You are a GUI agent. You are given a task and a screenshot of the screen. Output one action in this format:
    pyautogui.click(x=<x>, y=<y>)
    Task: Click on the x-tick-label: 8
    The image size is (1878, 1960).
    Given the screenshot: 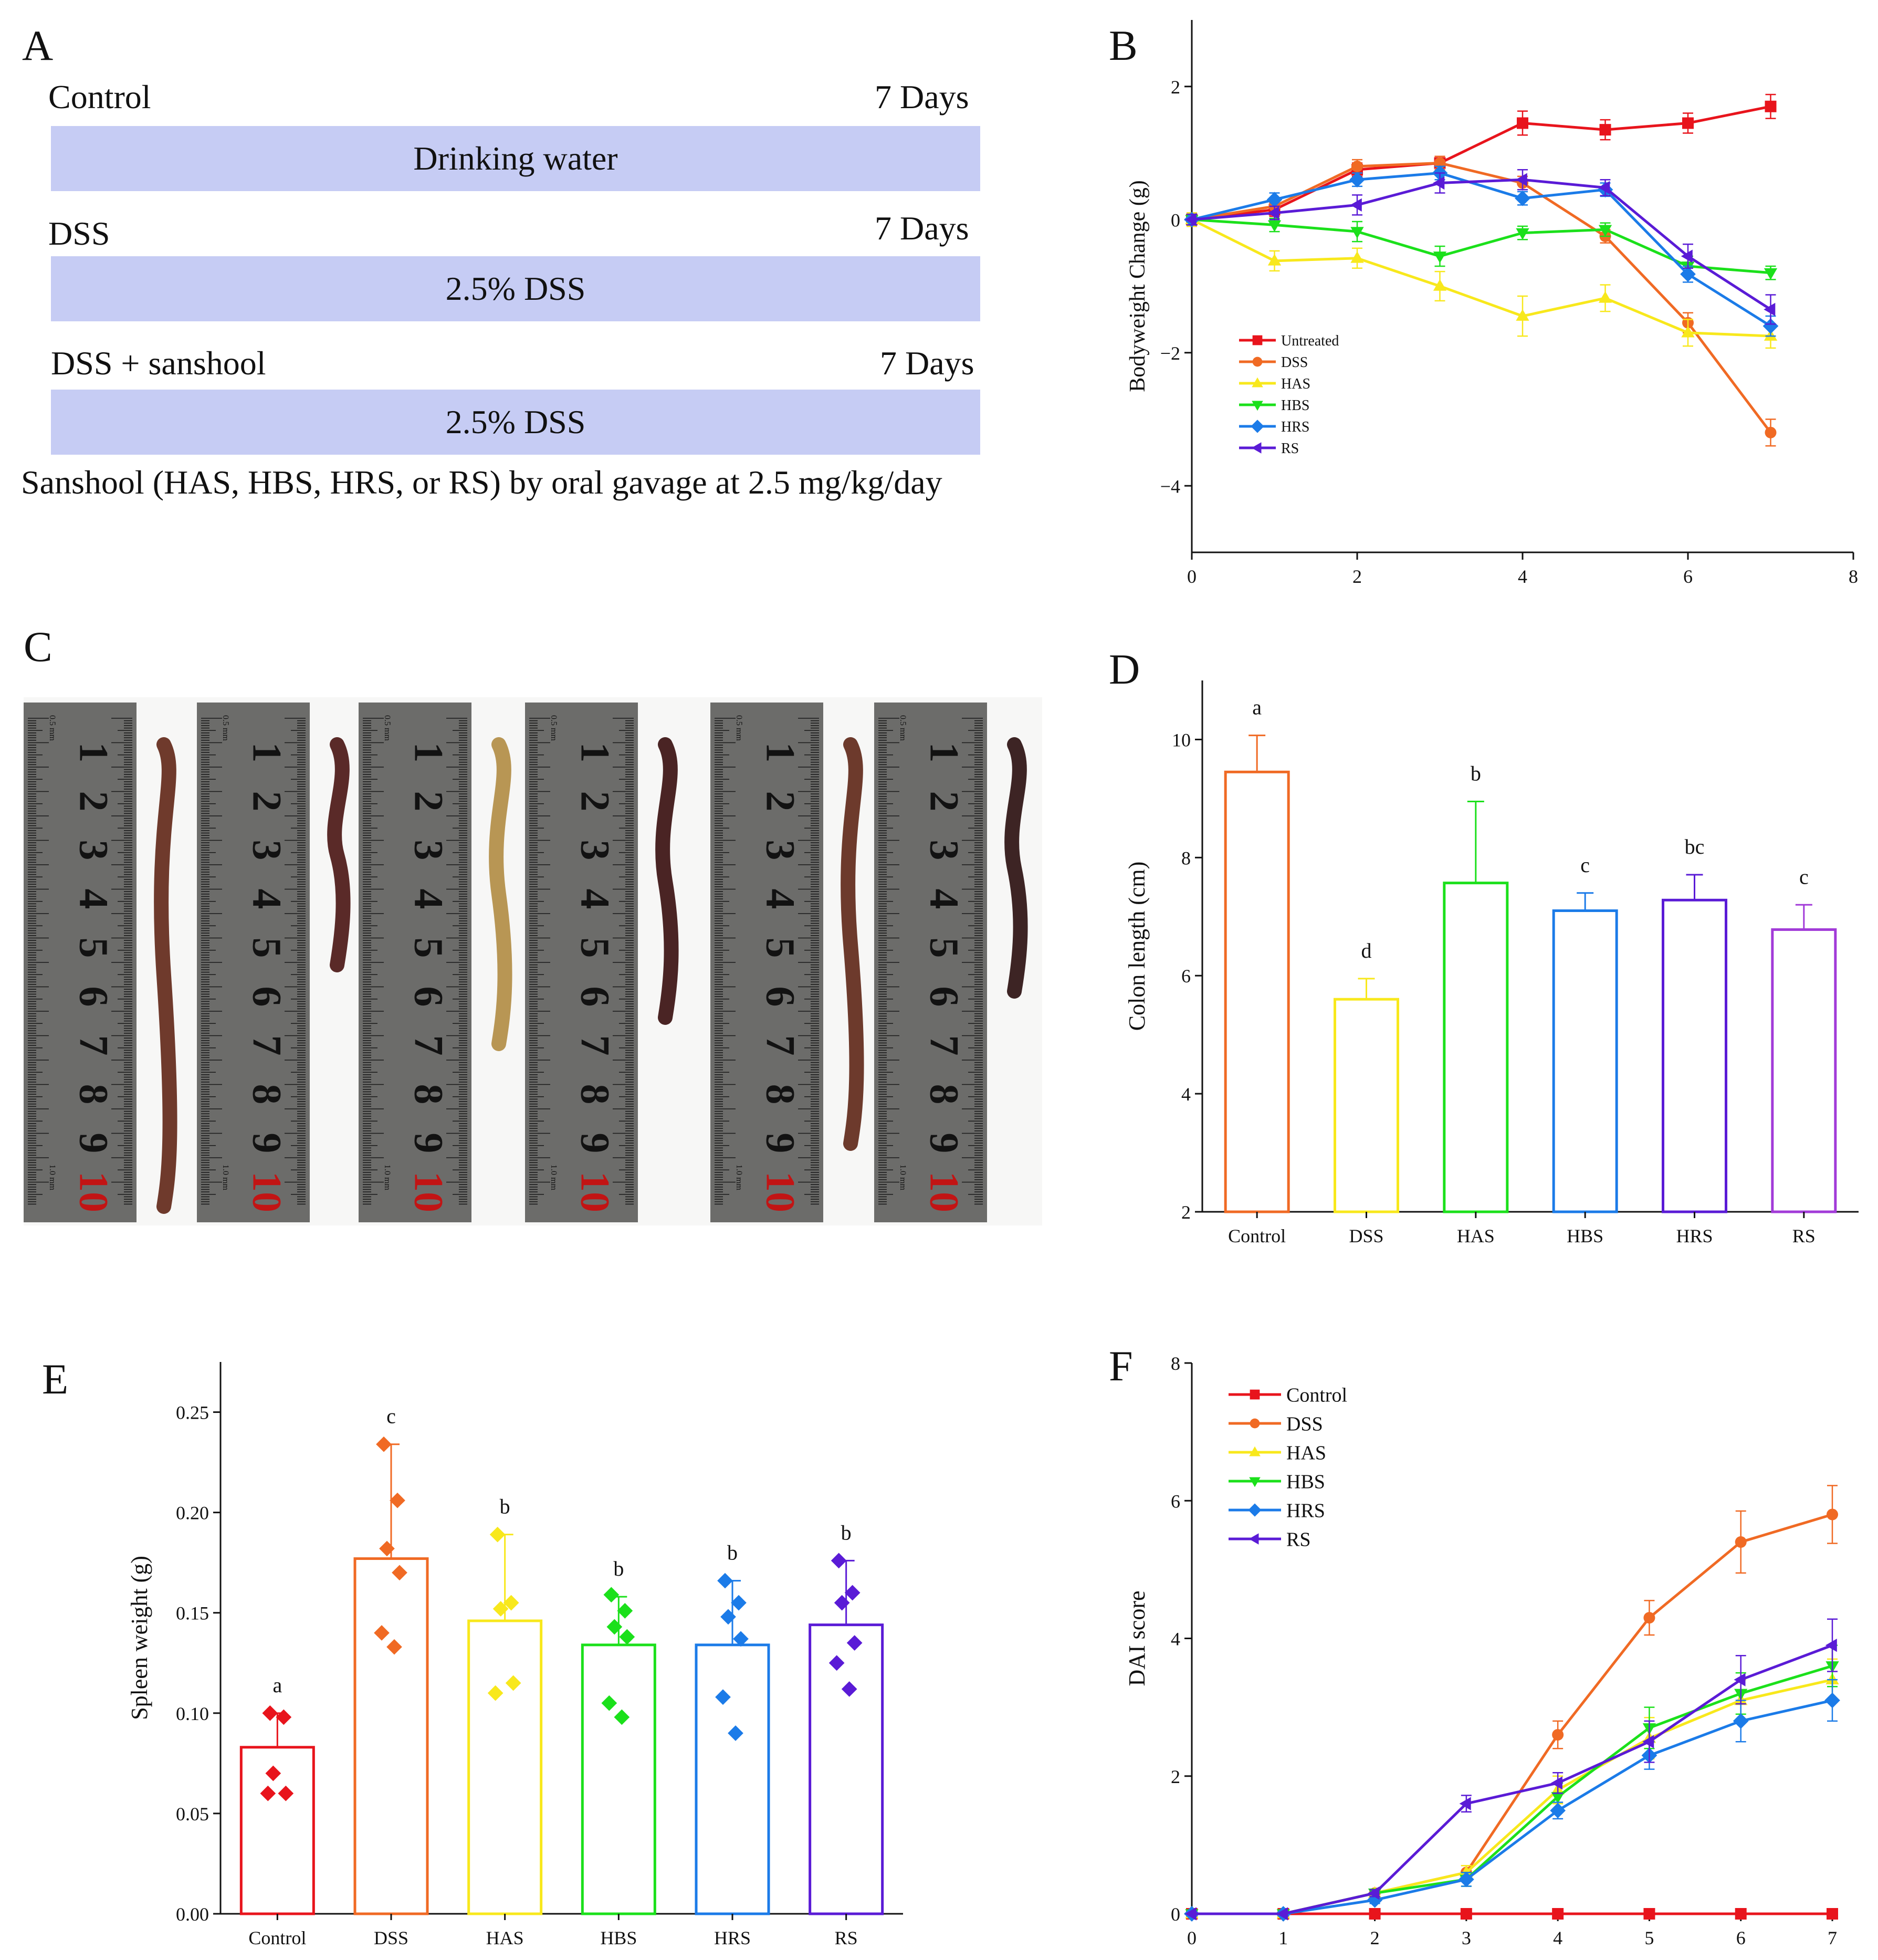 What is the action you would take?
    pyautogui.click(x=1853, y=576)
    